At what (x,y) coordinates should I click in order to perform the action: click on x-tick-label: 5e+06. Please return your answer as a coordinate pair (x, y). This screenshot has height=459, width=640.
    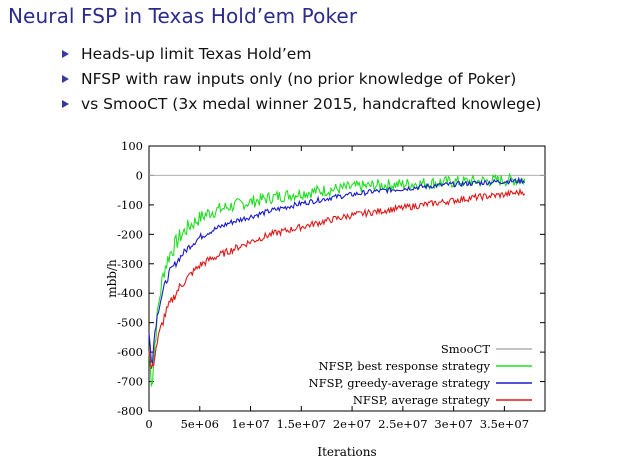
    Looking at the image, I should click on (200, 424).